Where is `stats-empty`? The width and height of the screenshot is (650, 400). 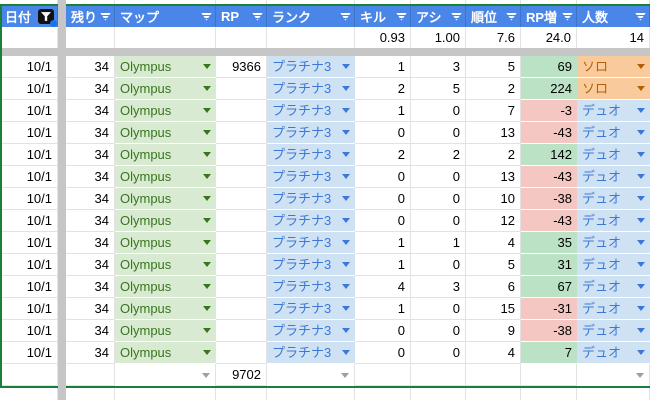
stats-empty is located at coordinates (165, 38).